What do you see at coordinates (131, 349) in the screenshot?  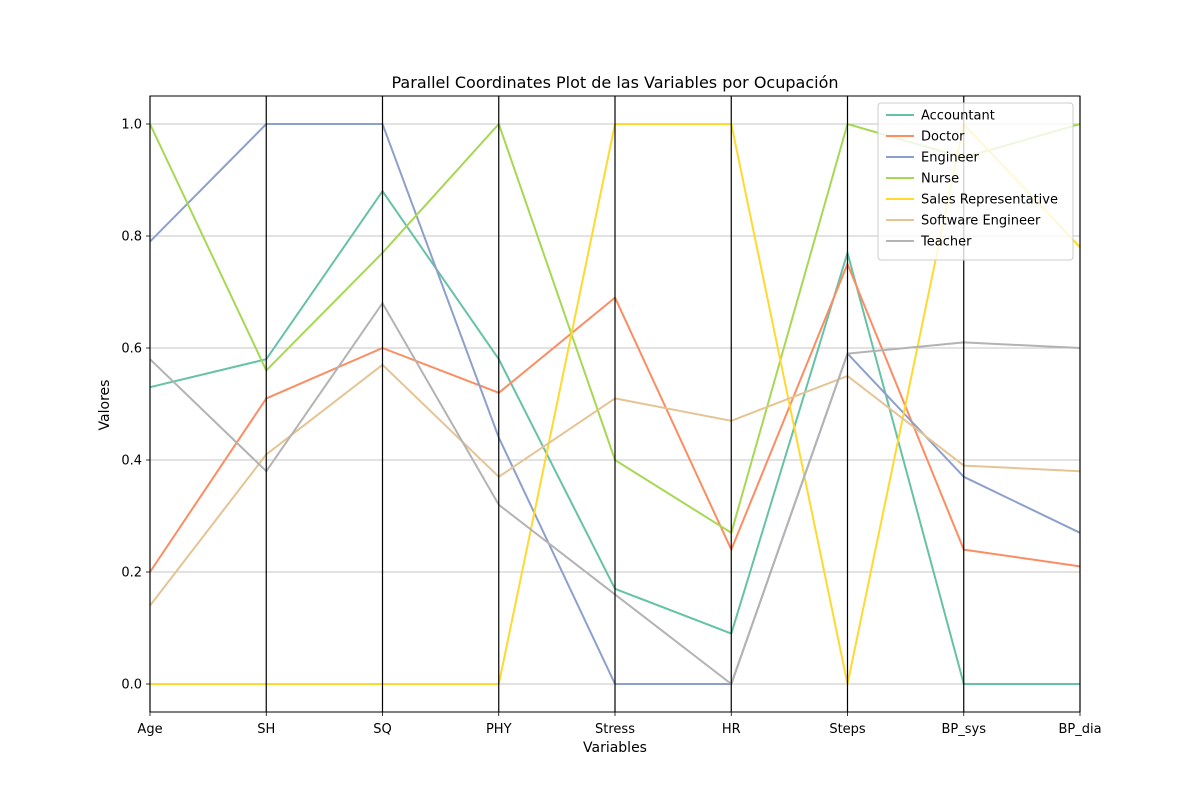 I see `y-tick-label: 0.6` at bounding box center [131, 349].